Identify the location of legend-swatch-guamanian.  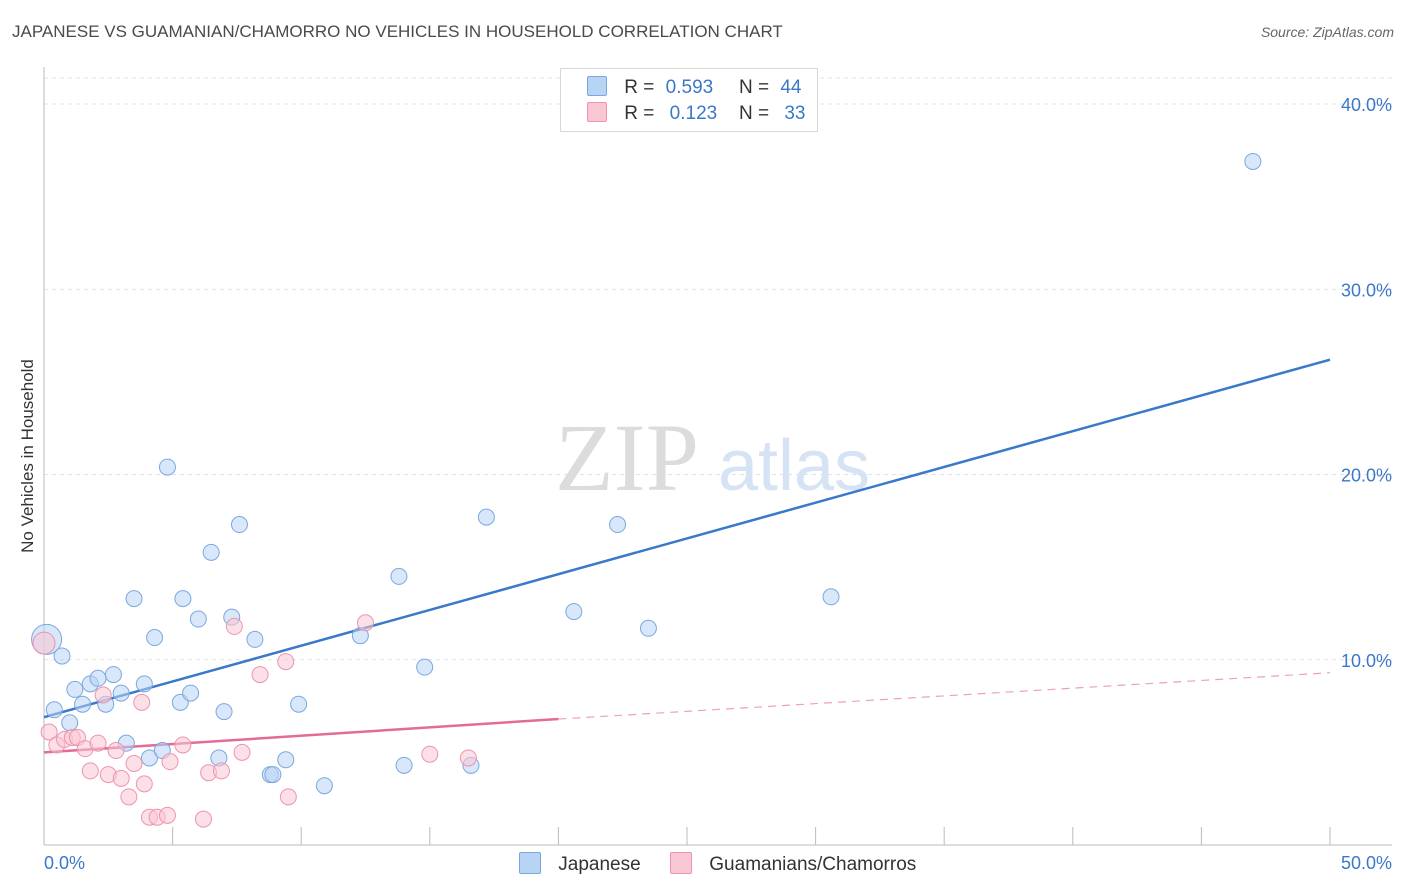
(597, 112).